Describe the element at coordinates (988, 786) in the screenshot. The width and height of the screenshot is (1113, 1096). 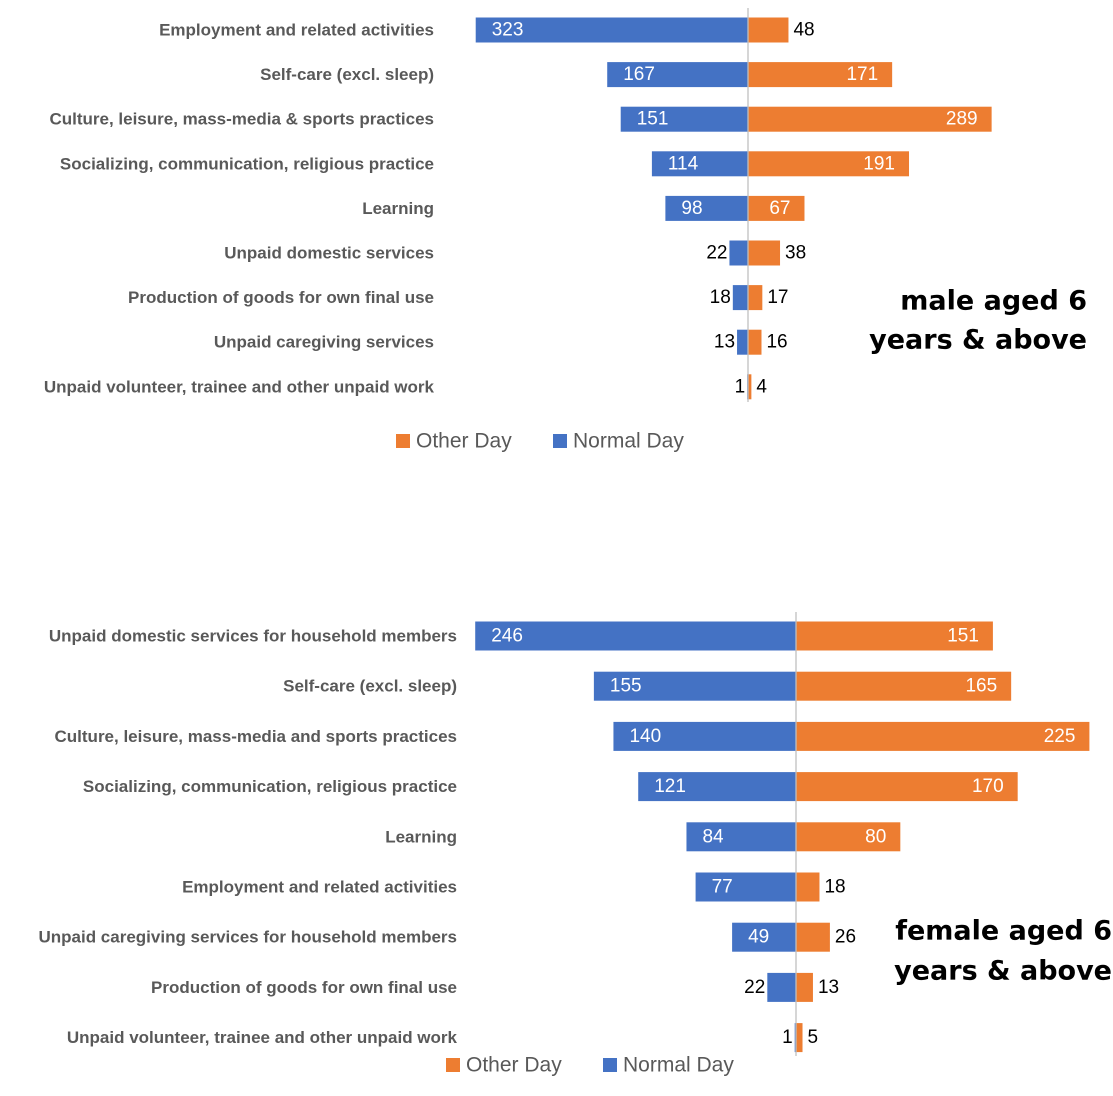
I see `female-other-day-value: 170` at that location.